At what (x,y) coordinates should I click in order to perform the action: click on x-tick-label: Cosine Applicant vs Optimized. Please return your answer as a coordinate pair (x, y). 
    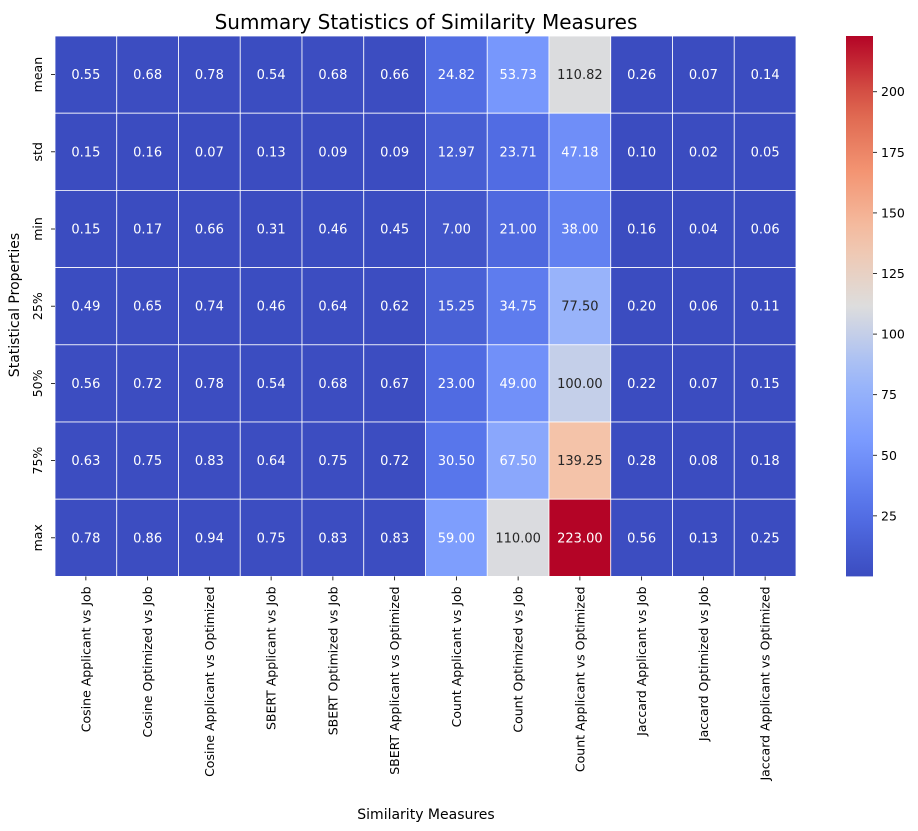
    Looking at the image, I should click on (209, 681).